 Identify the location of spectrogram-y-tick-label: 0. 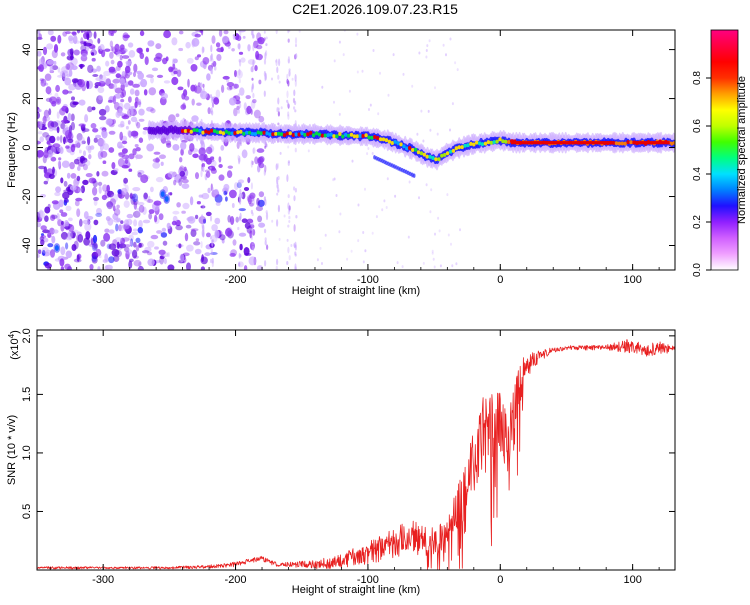
(27, 147).